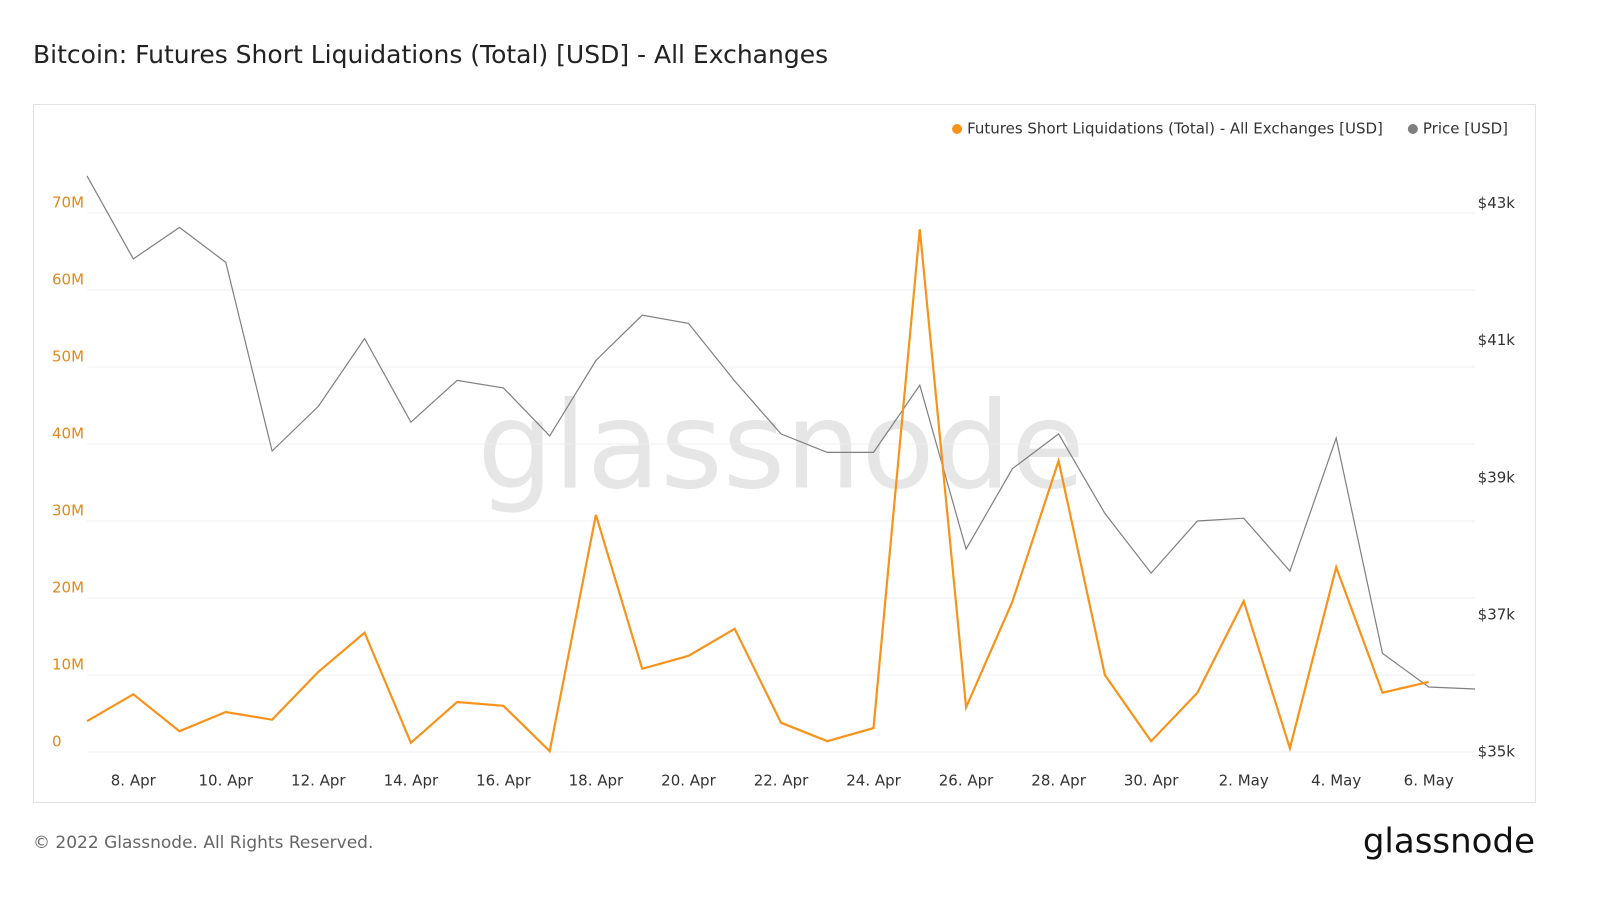 Image resolution: width=1600 pixels, height=904 pixels. I want to click on x-tick-label: 20. Apr, so click(688, 781).